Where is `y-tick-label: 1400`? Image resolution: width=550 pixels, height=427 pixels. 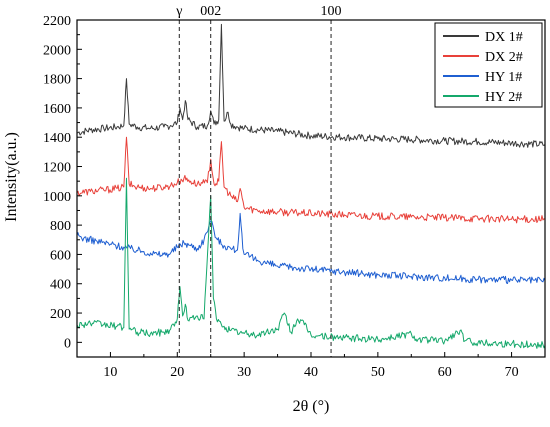
y-tick-label: 1400 is located at coordinates (57, 138).